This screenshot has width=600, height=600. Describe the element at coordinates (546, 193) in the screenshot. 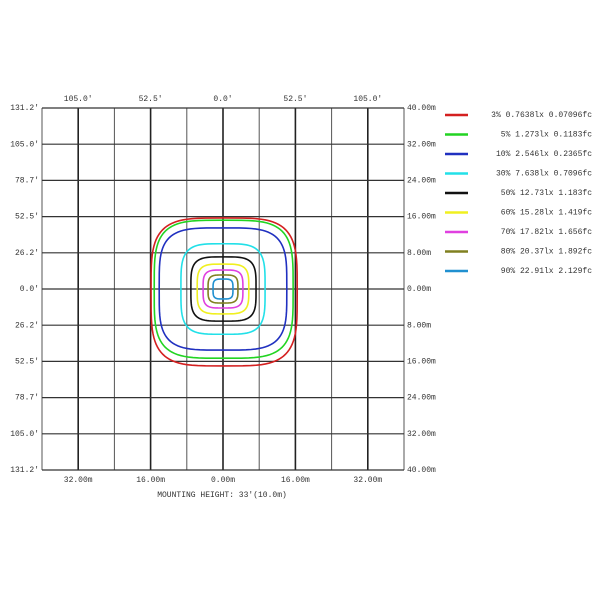

I see `legend-label: 50% 12.73lx 1.183fc` at that location.